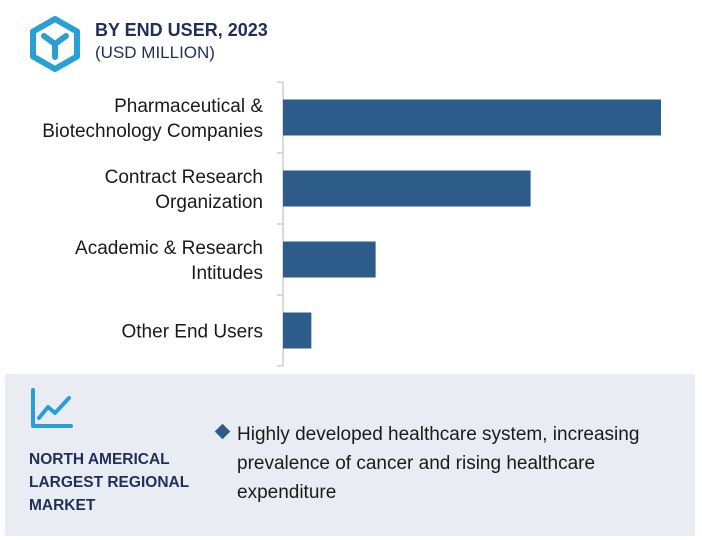 The width and height of the screenshot is (702, 540). I want to click on category-label-line: Pharmaceutical &, so click(188, 106).